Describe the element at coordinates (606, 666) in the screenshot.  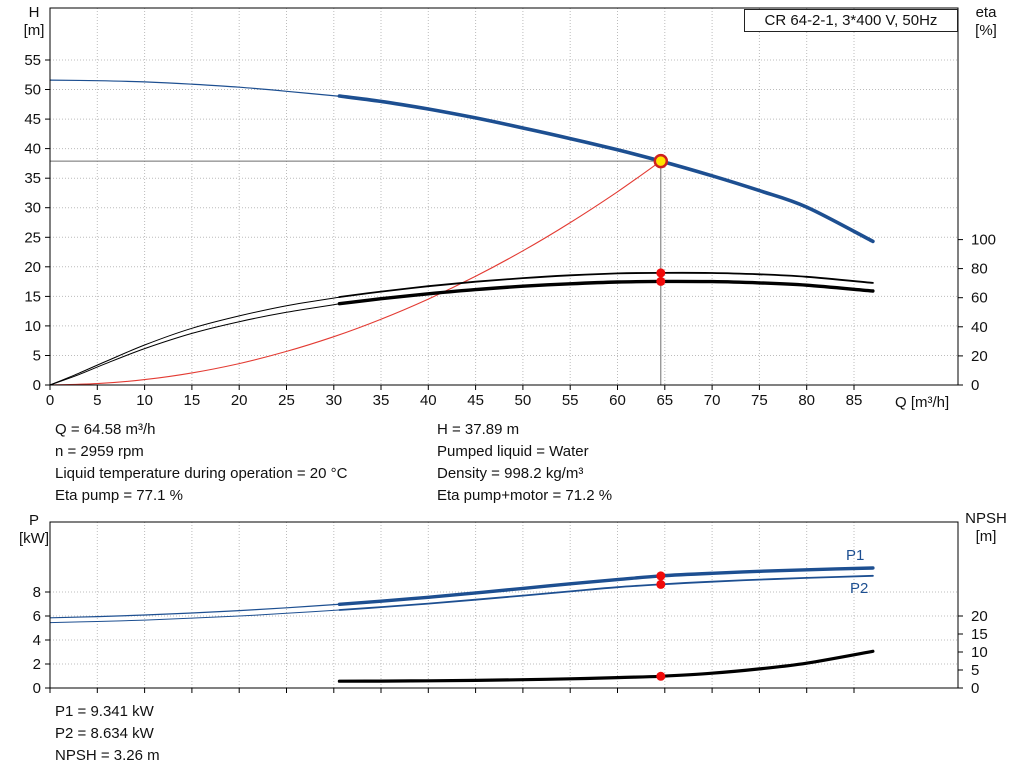
I see `curve-npsh-thick` at that location.